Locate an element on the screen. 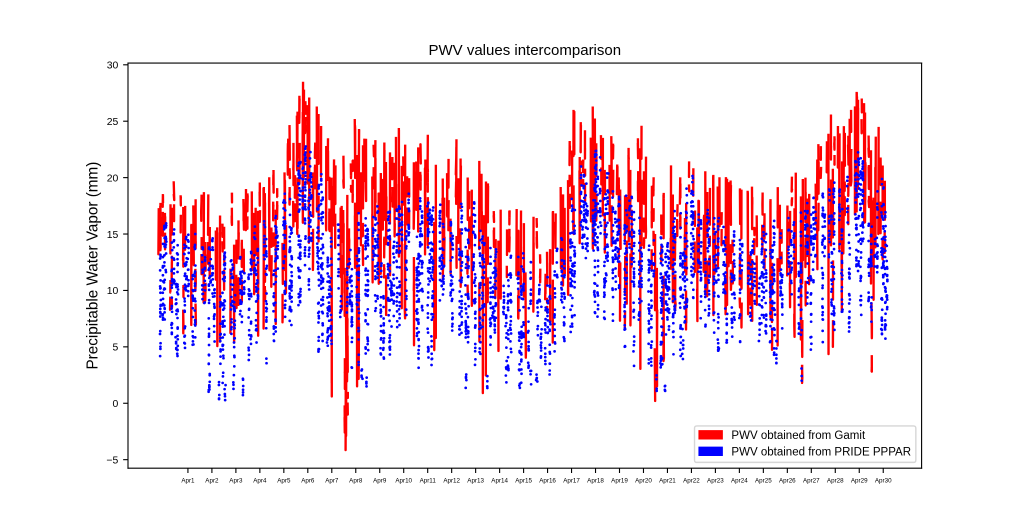 The image size is (1024, 526). svg-text: Apr6 is located at coordinates (308, 480).